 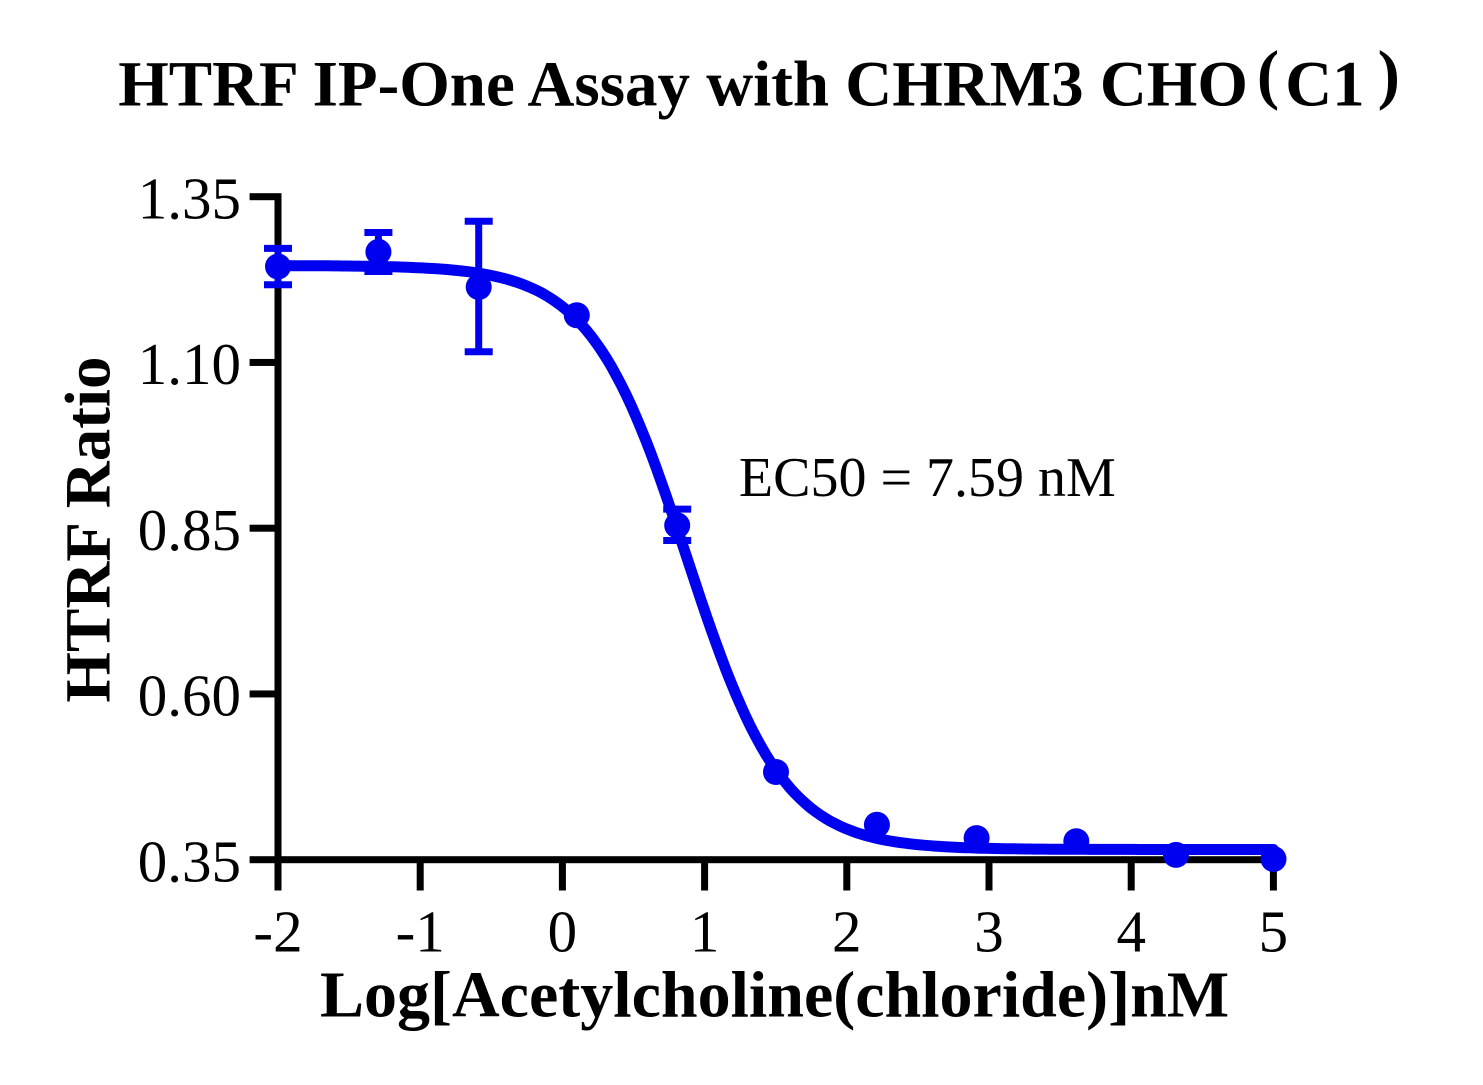 What do you see at coordinates (1274, 932) in the screenshot?
I see `svg-text: 5` at bounding box center [1274, 932].